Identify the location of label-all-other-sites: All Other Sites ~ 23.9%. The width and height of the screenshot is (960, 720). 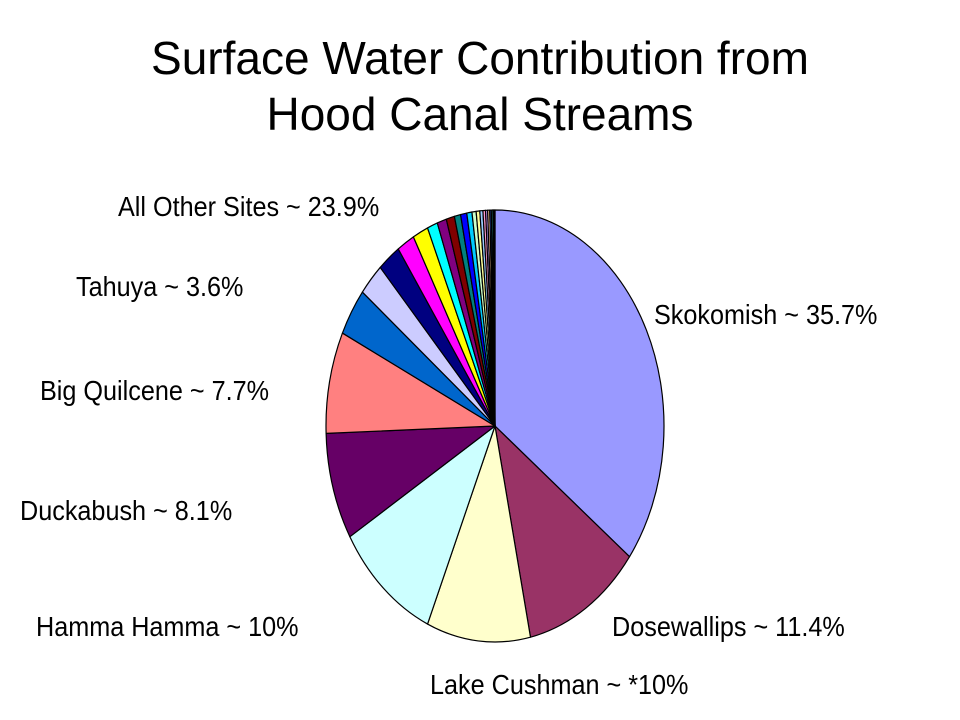
(249, 206).